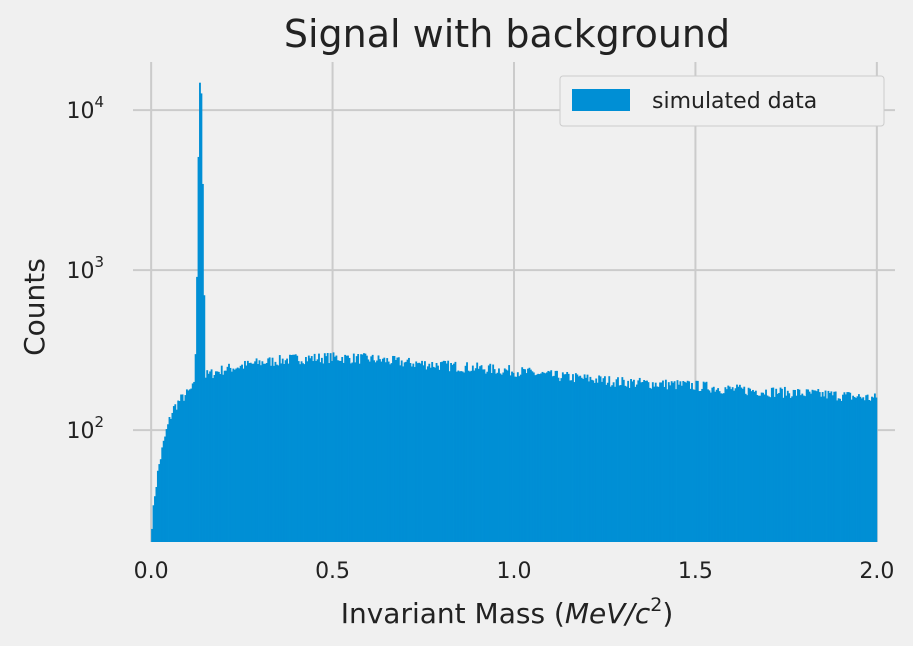 Image resolution: width=913 pixels, height=646 pixels. I want to click on legend: simulated data, so click(722, 101).